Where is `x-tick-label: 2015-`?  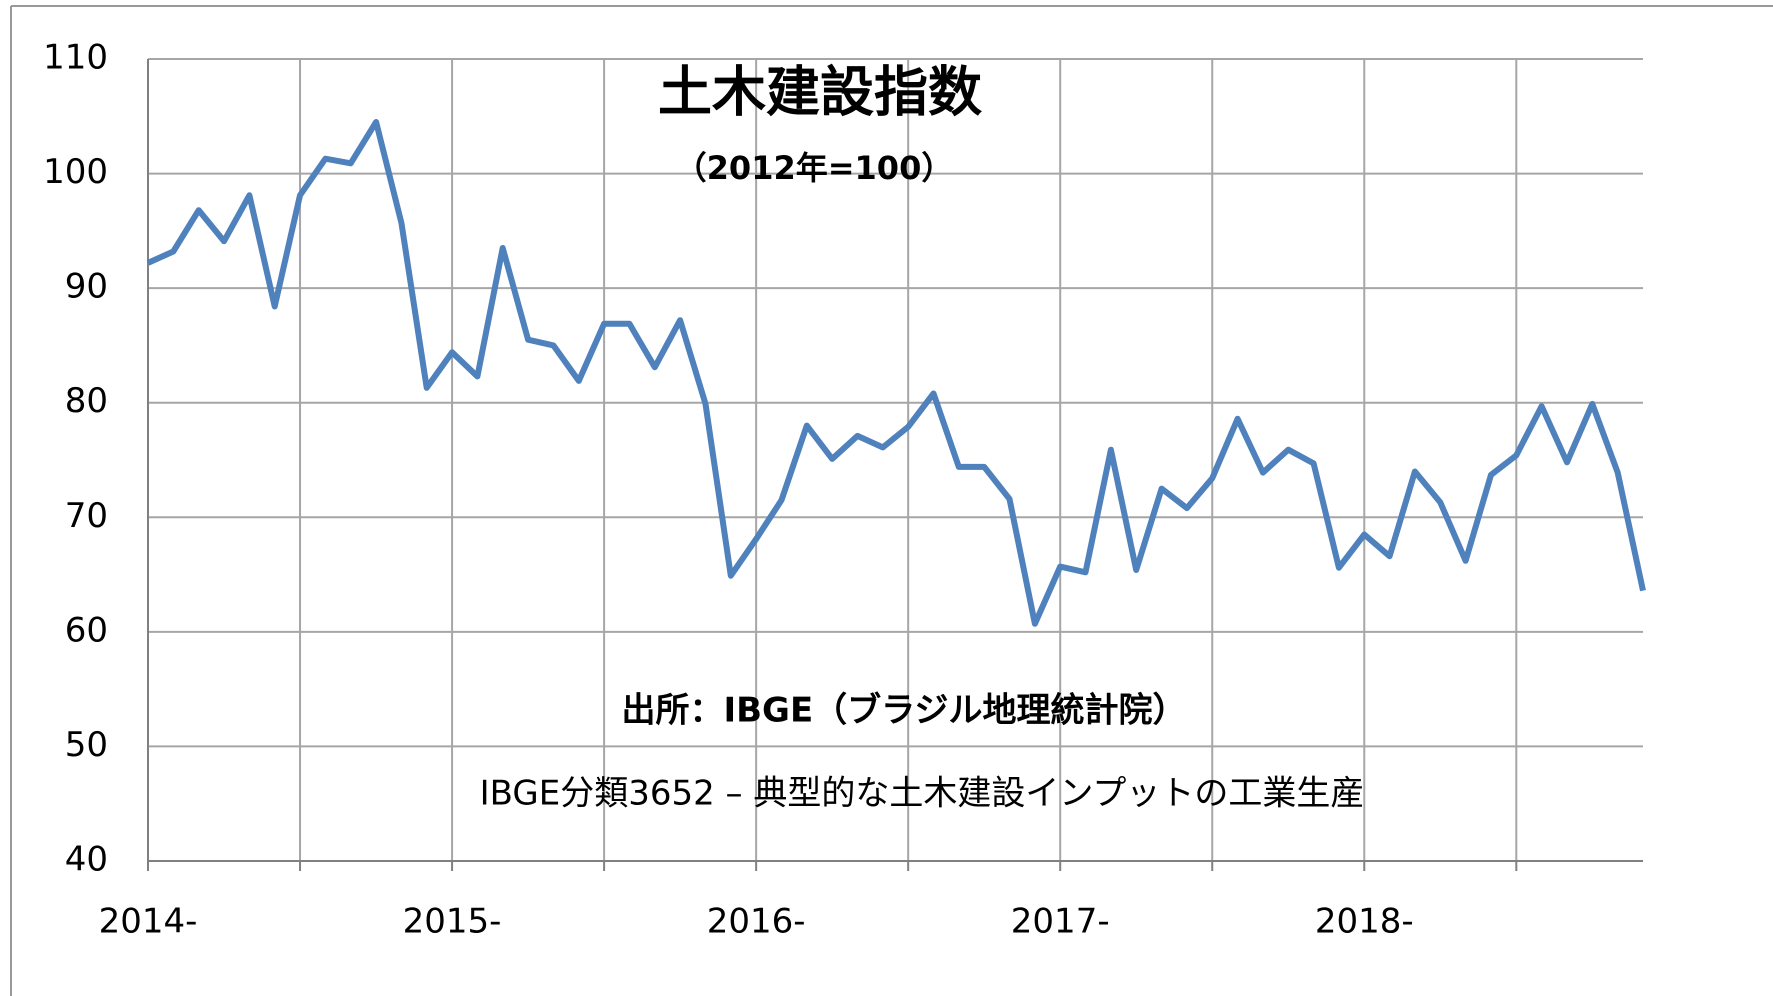
x-tick-label: 2015- is located at coordinates (452, 922).